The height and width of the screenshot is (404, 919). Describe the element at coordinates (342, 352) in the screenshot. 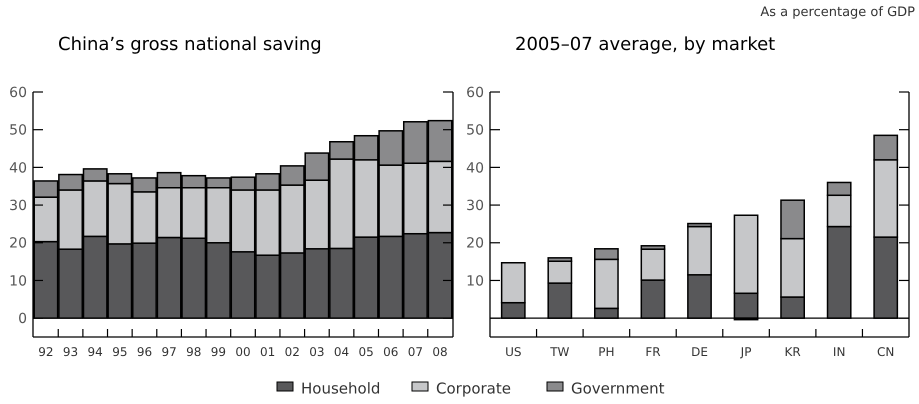

I see `x-tick-label: 04` at that location.